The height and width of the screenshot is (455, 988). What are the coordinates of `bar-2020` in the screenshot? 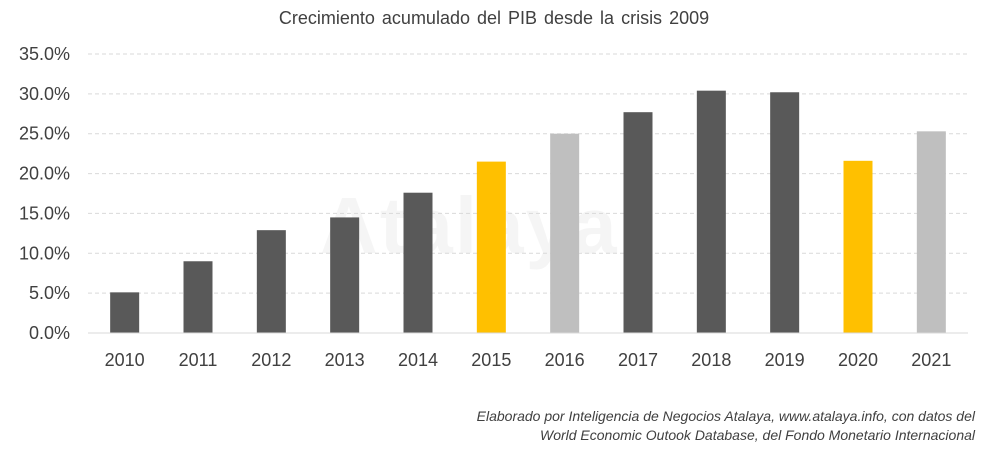 It's located at (858, 246).